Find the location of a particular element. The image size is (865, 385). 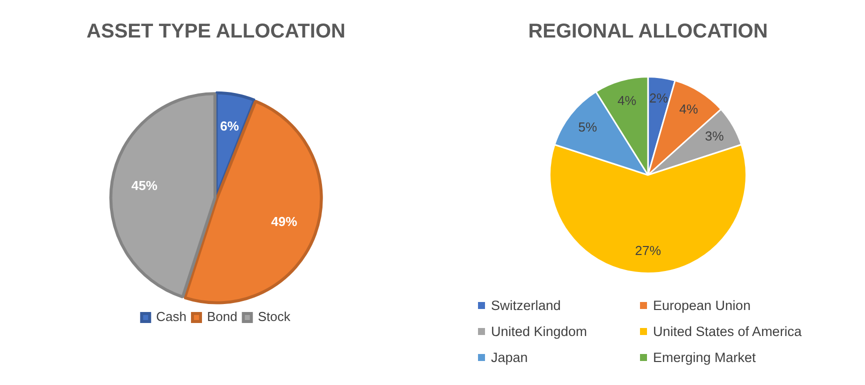

legend-label: Cash is located at coordinates (171, 316).